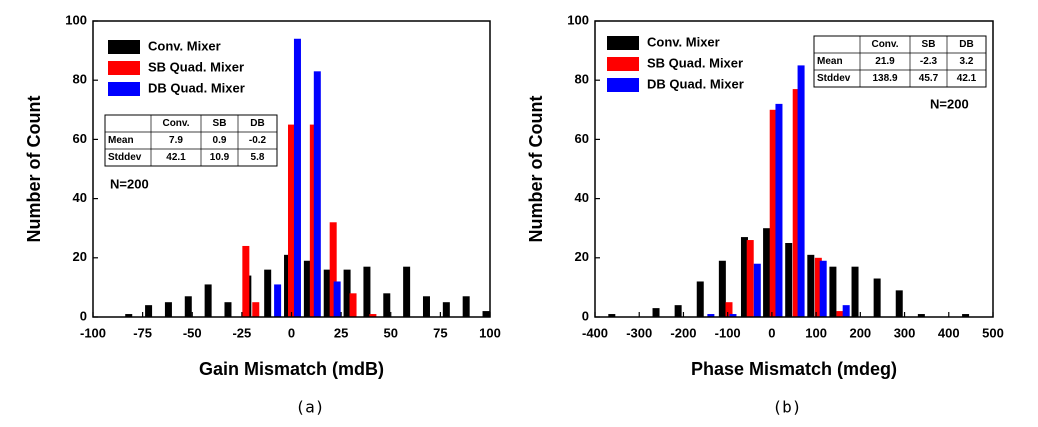  Describe the element at coordinates (536, 169) in the screenshot. I see `y-axis-label: Number of Count` at that location.